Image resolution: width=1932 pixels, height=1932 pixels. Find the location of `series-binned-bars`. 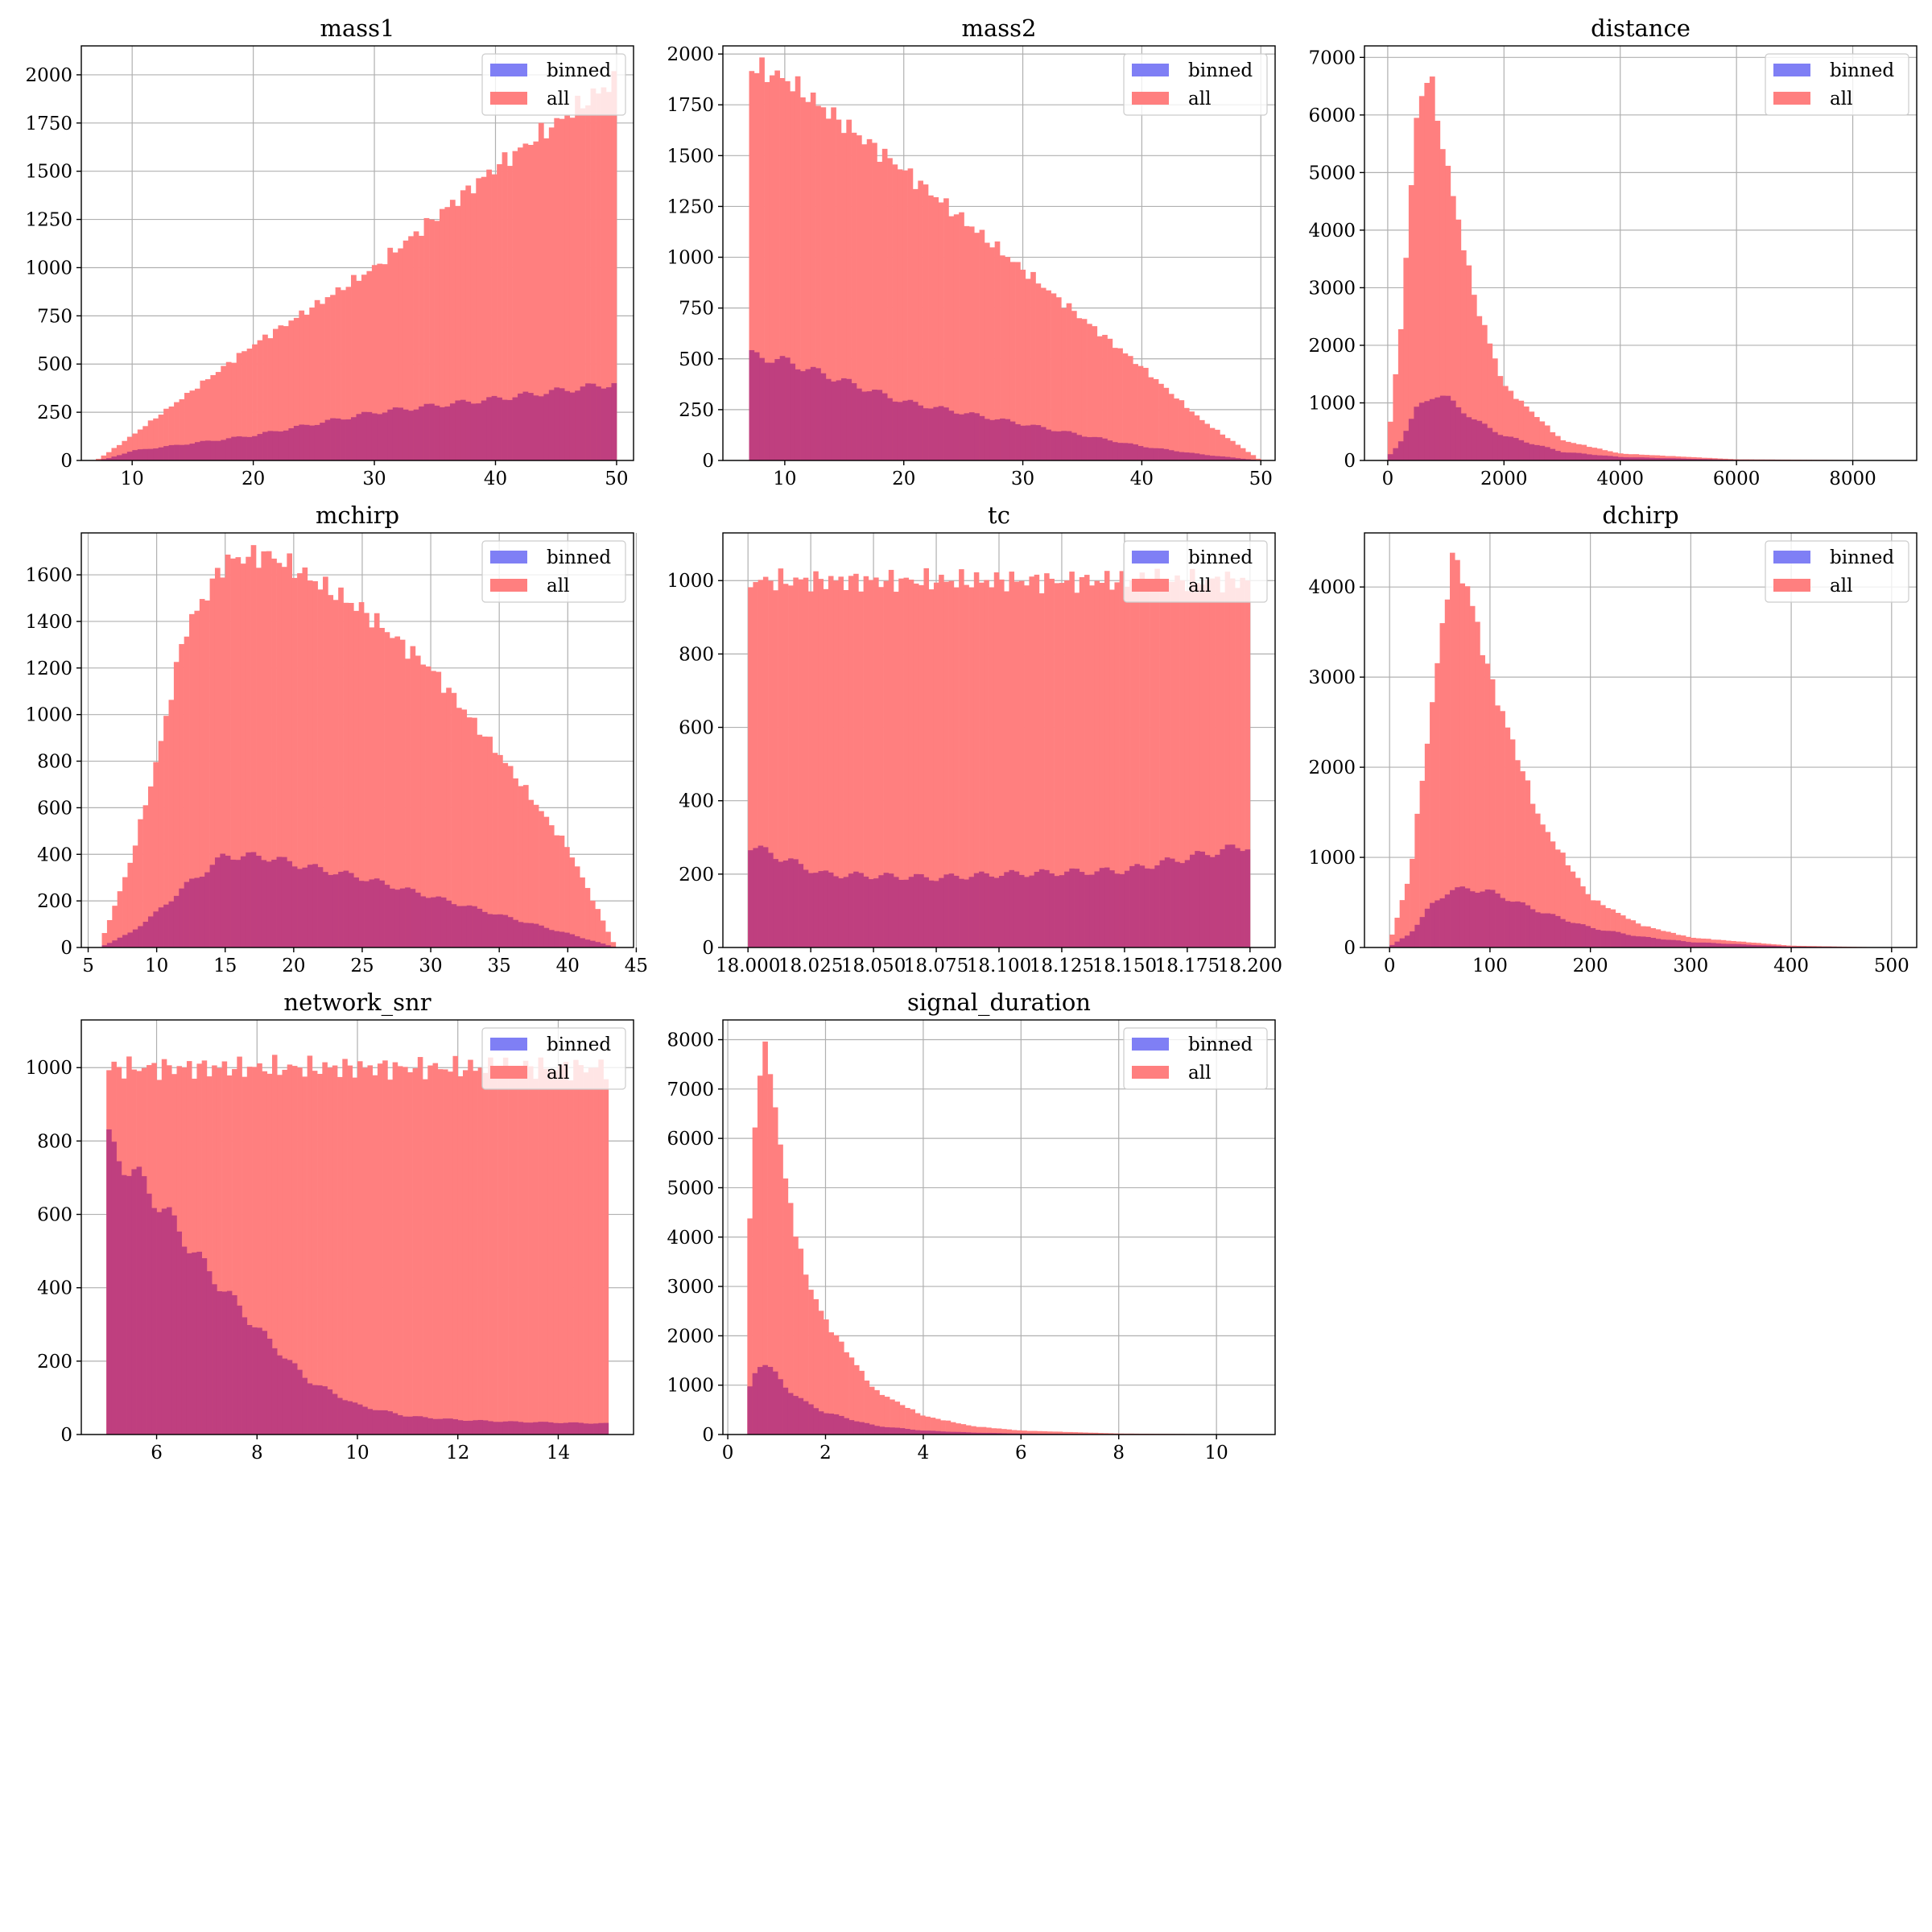

series-binned-bars is located at coordinates (1649, 427).